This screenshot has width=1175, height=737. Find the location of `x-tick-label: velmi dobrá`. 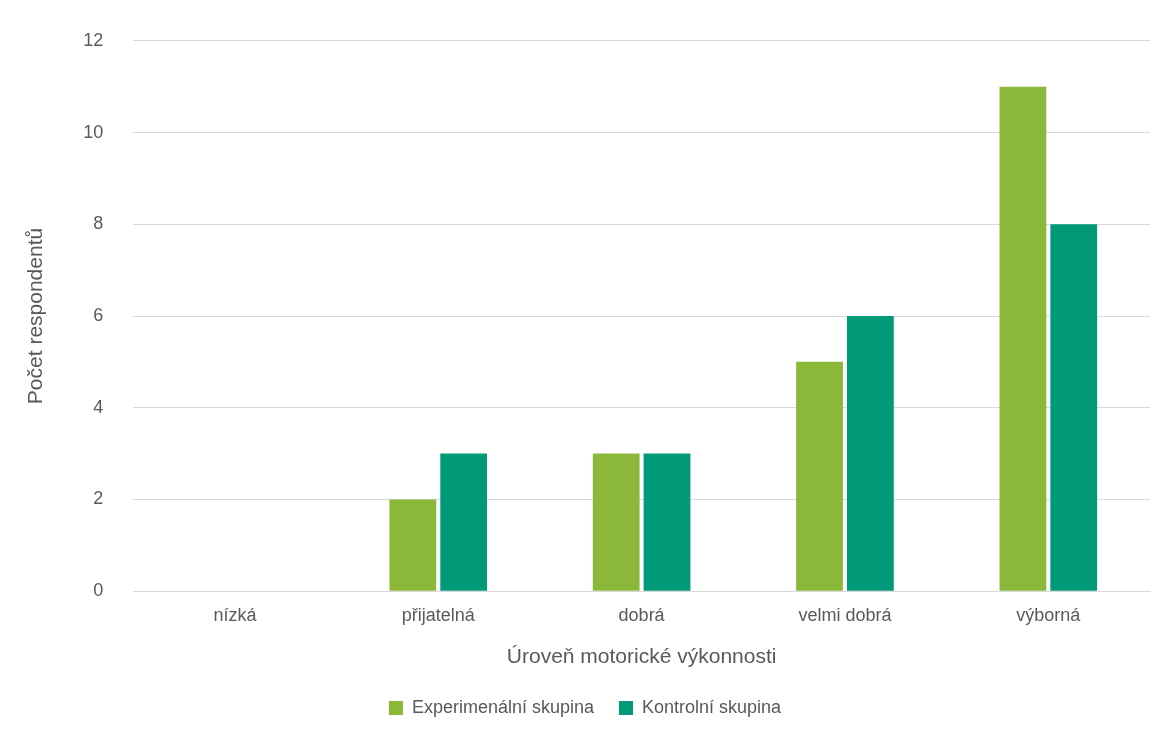

x-tick-label: velmi dobrá is located at coordinates (845, 614).